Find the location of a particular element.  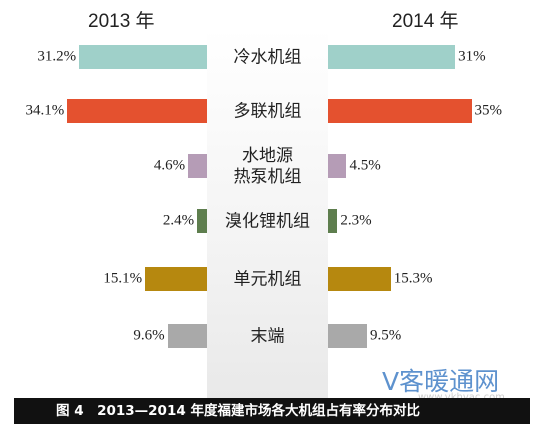

series-header: 2013 年 is located at coordinates (121, 21).